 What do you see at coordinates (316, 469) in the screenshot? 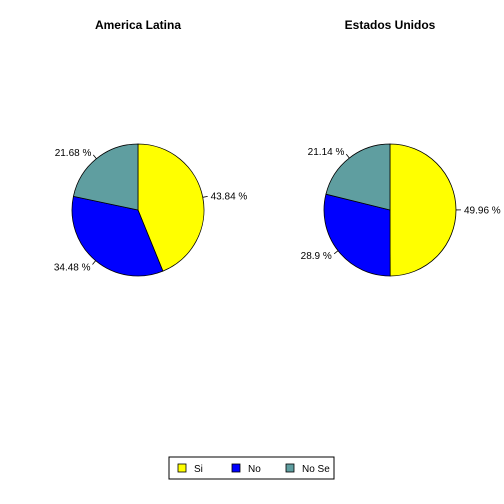
I see `legend-label-no-se: No Se` at bounding box center [316, 469].